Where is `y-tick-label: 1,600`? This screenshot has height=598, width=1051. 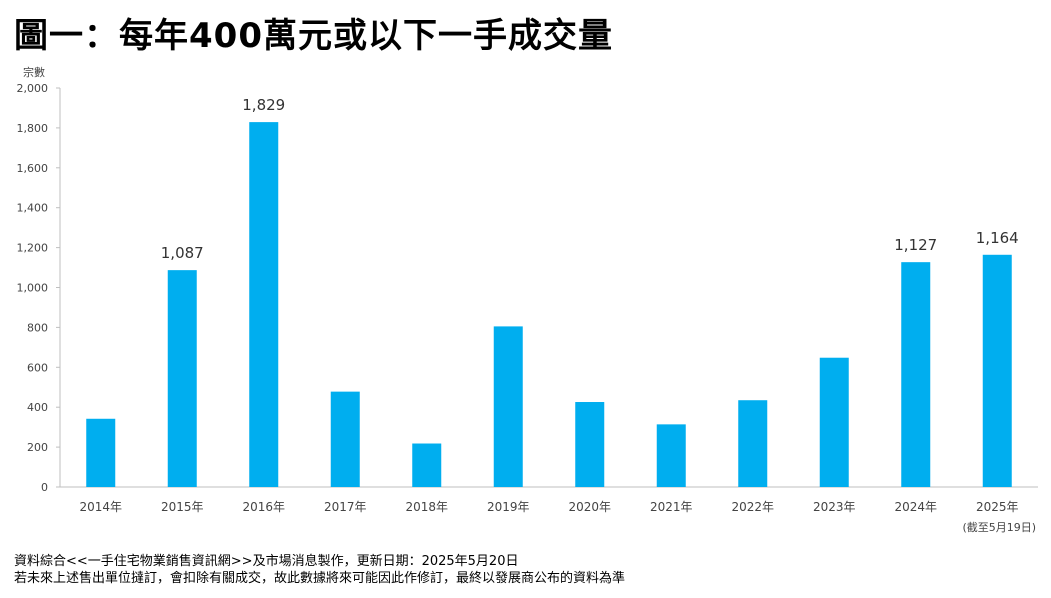
y-tick-label: 1,600 is located at coordinates (33, 168).